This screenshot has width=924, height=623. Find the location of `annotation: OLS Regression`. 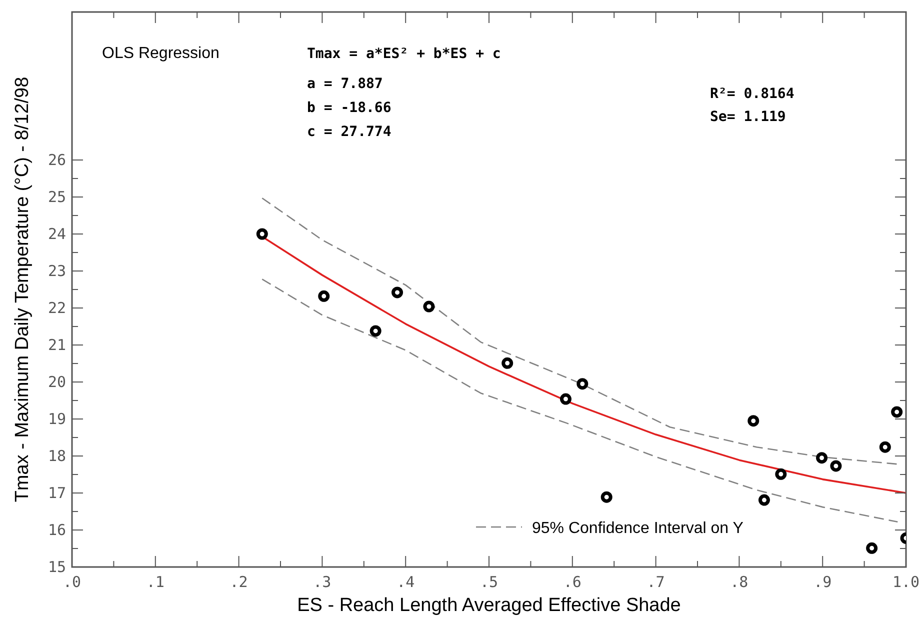

annotation: OLS Regression is located at coordinates (161, 53).